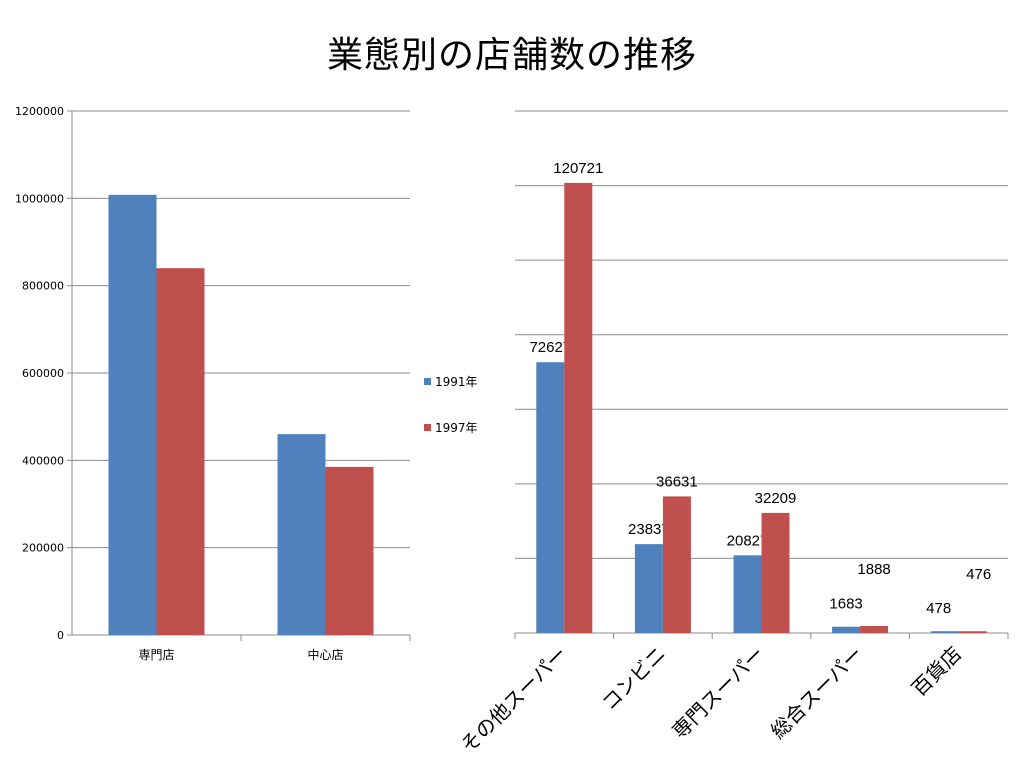  Describe the element at coordinates (873, 569) in the screenshot. I see `right-data-label-1997: 1888` at that location.